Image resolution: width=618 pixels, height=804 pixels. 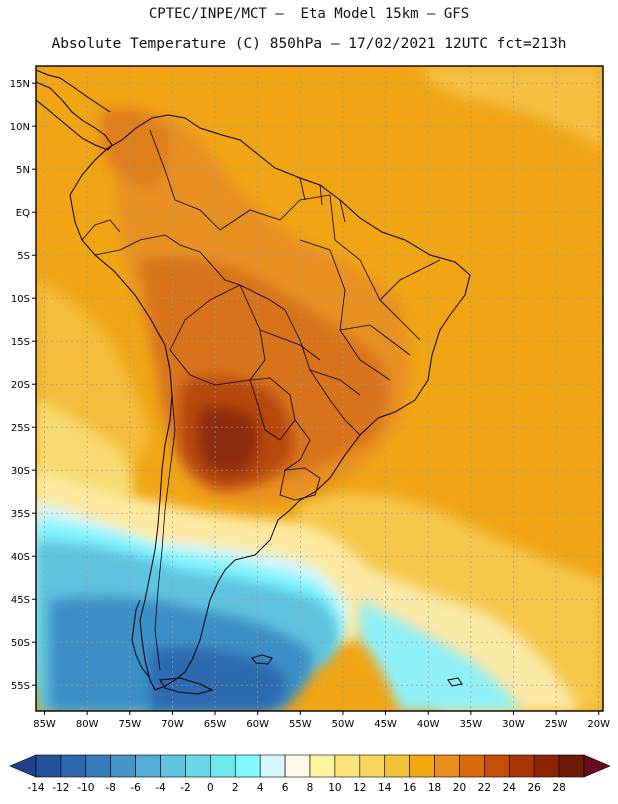 I want to click on colorbar-label: -6, so click(x=135, y=788).